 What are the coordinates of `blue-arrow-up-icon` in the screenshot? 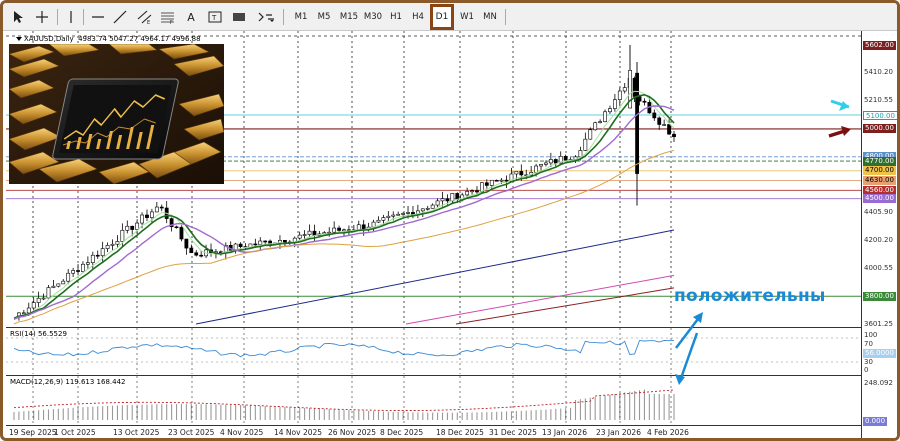 It's located at (689, 330).